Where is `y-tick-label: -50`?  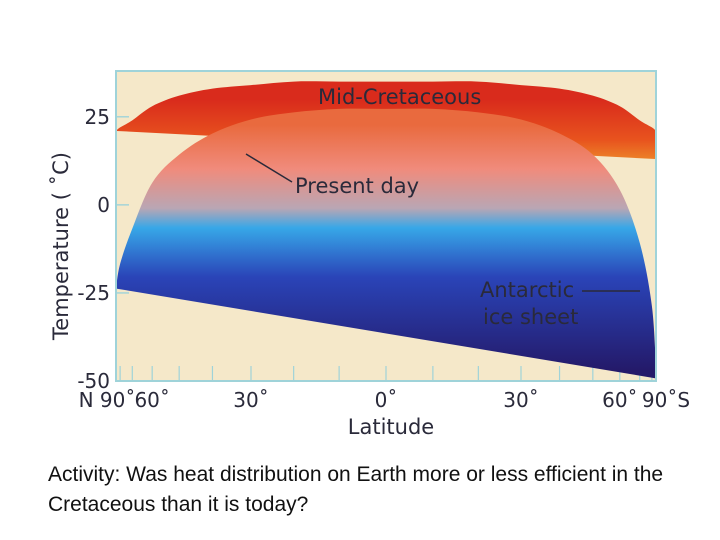
y-tick-label: -50 is located at coordinates (93, 381).